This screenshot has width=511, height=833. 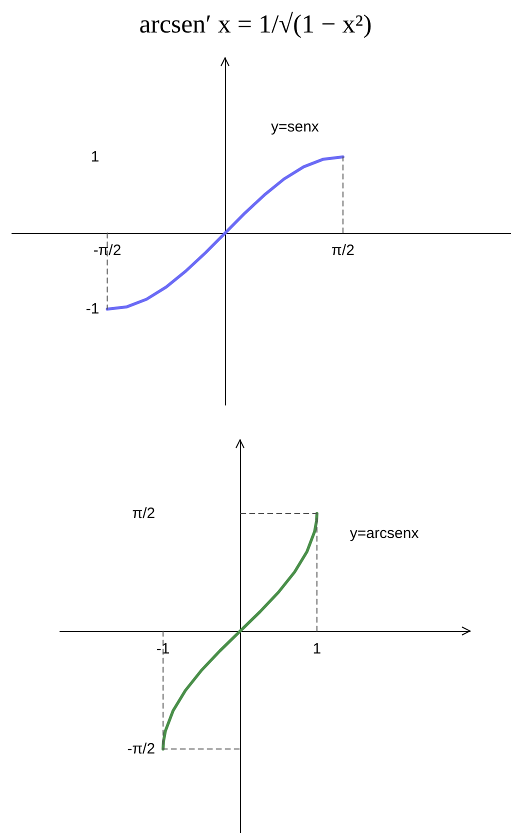 I want to click on text: y=arcsenx, so click(x=385, y=533).